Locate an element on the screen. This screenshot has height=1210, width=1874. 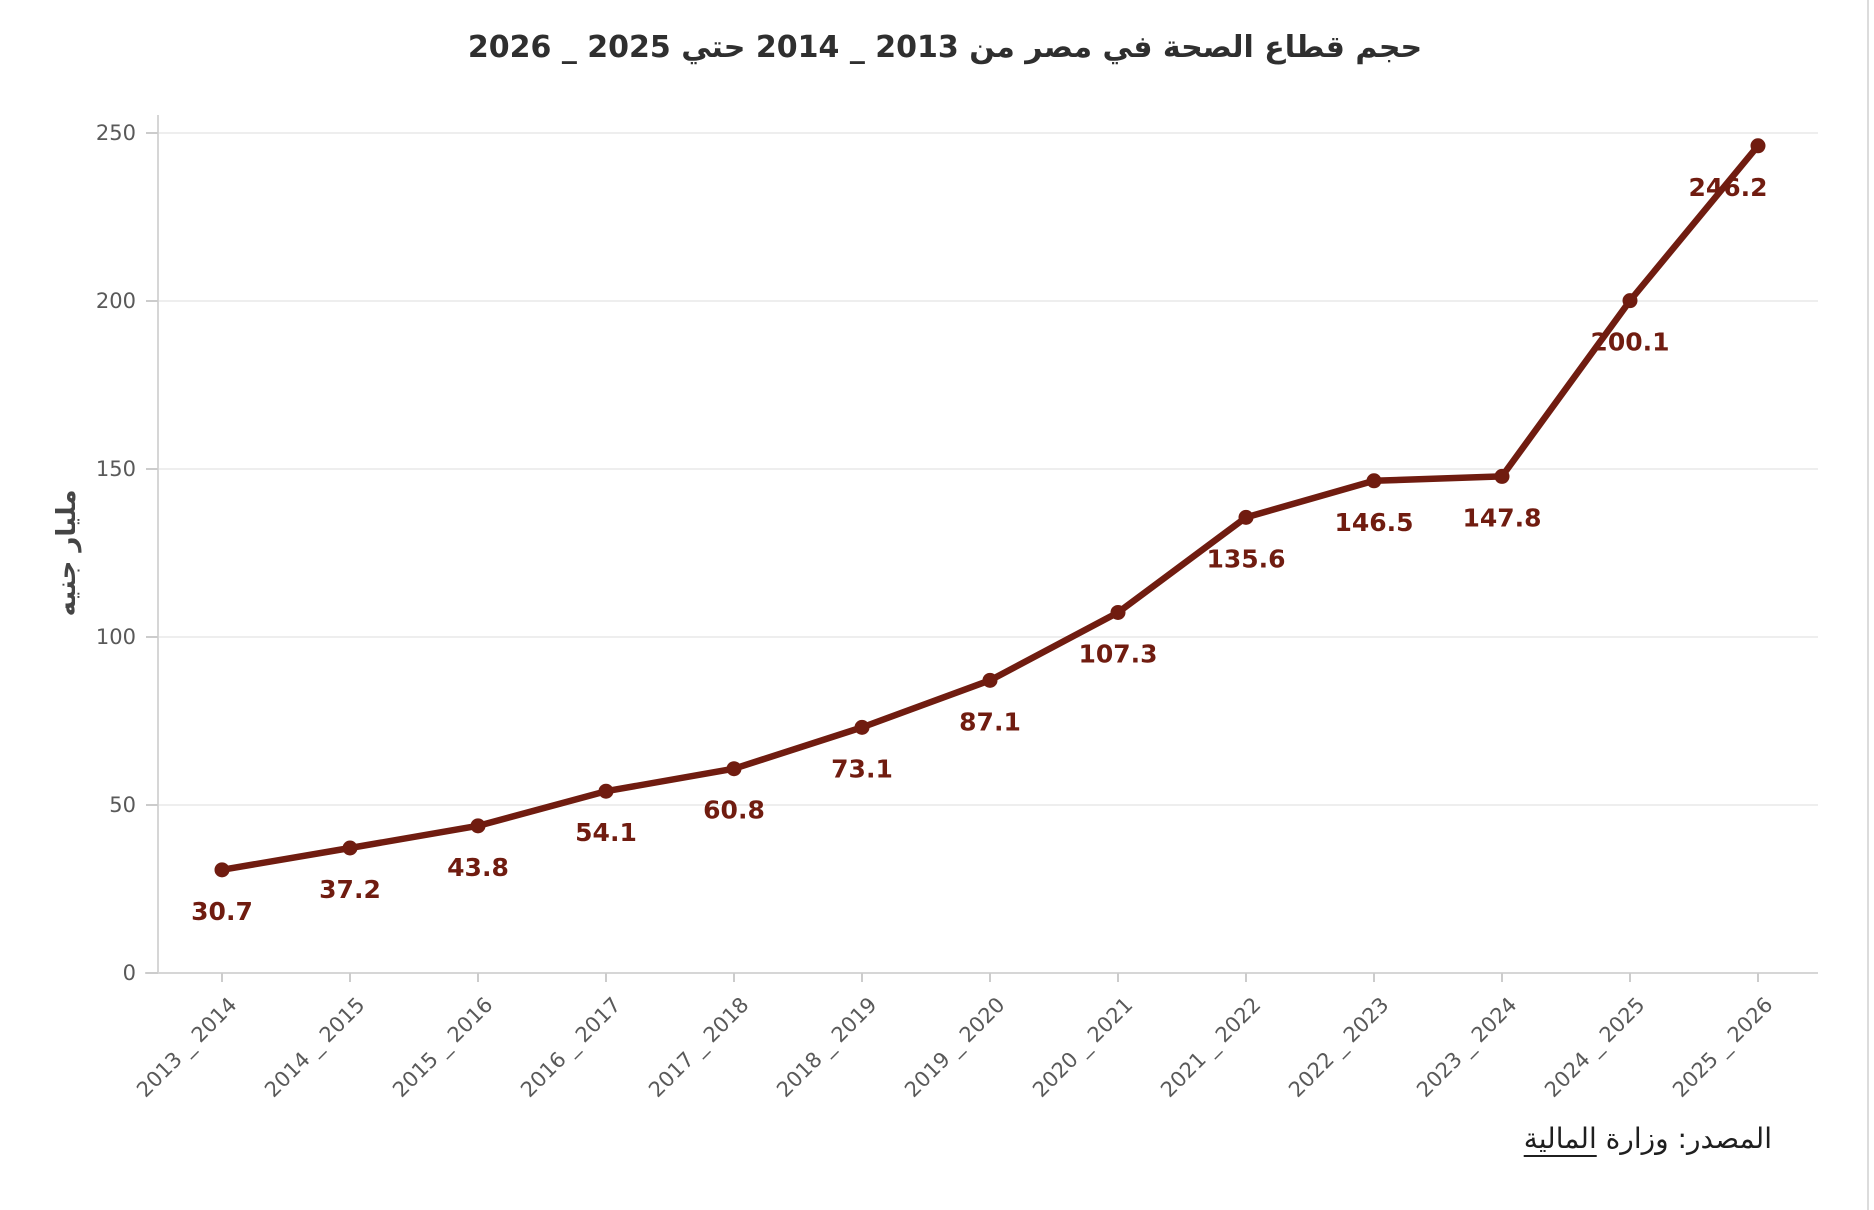
source-prefix: المصدر: وزارة is located at coordinates (1688, 1138).